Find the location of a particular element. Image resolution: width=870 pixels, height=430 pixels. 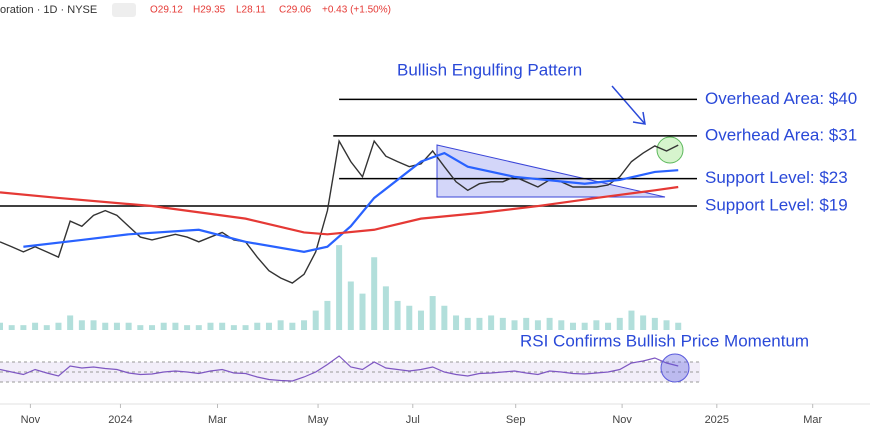

level-label: Overhead Area: $31 is located at coordinates (781, 134).